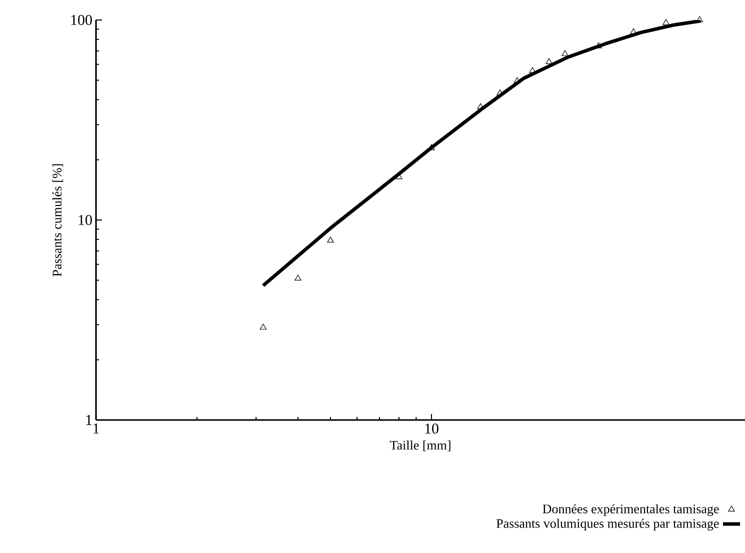 The height and width of the screenshot is (553, 745). What do you see at coordinates (630, 510) in the screenshot?
I see `legend-label: Données expérimentales tamisage` at bounding box center [630, 510].